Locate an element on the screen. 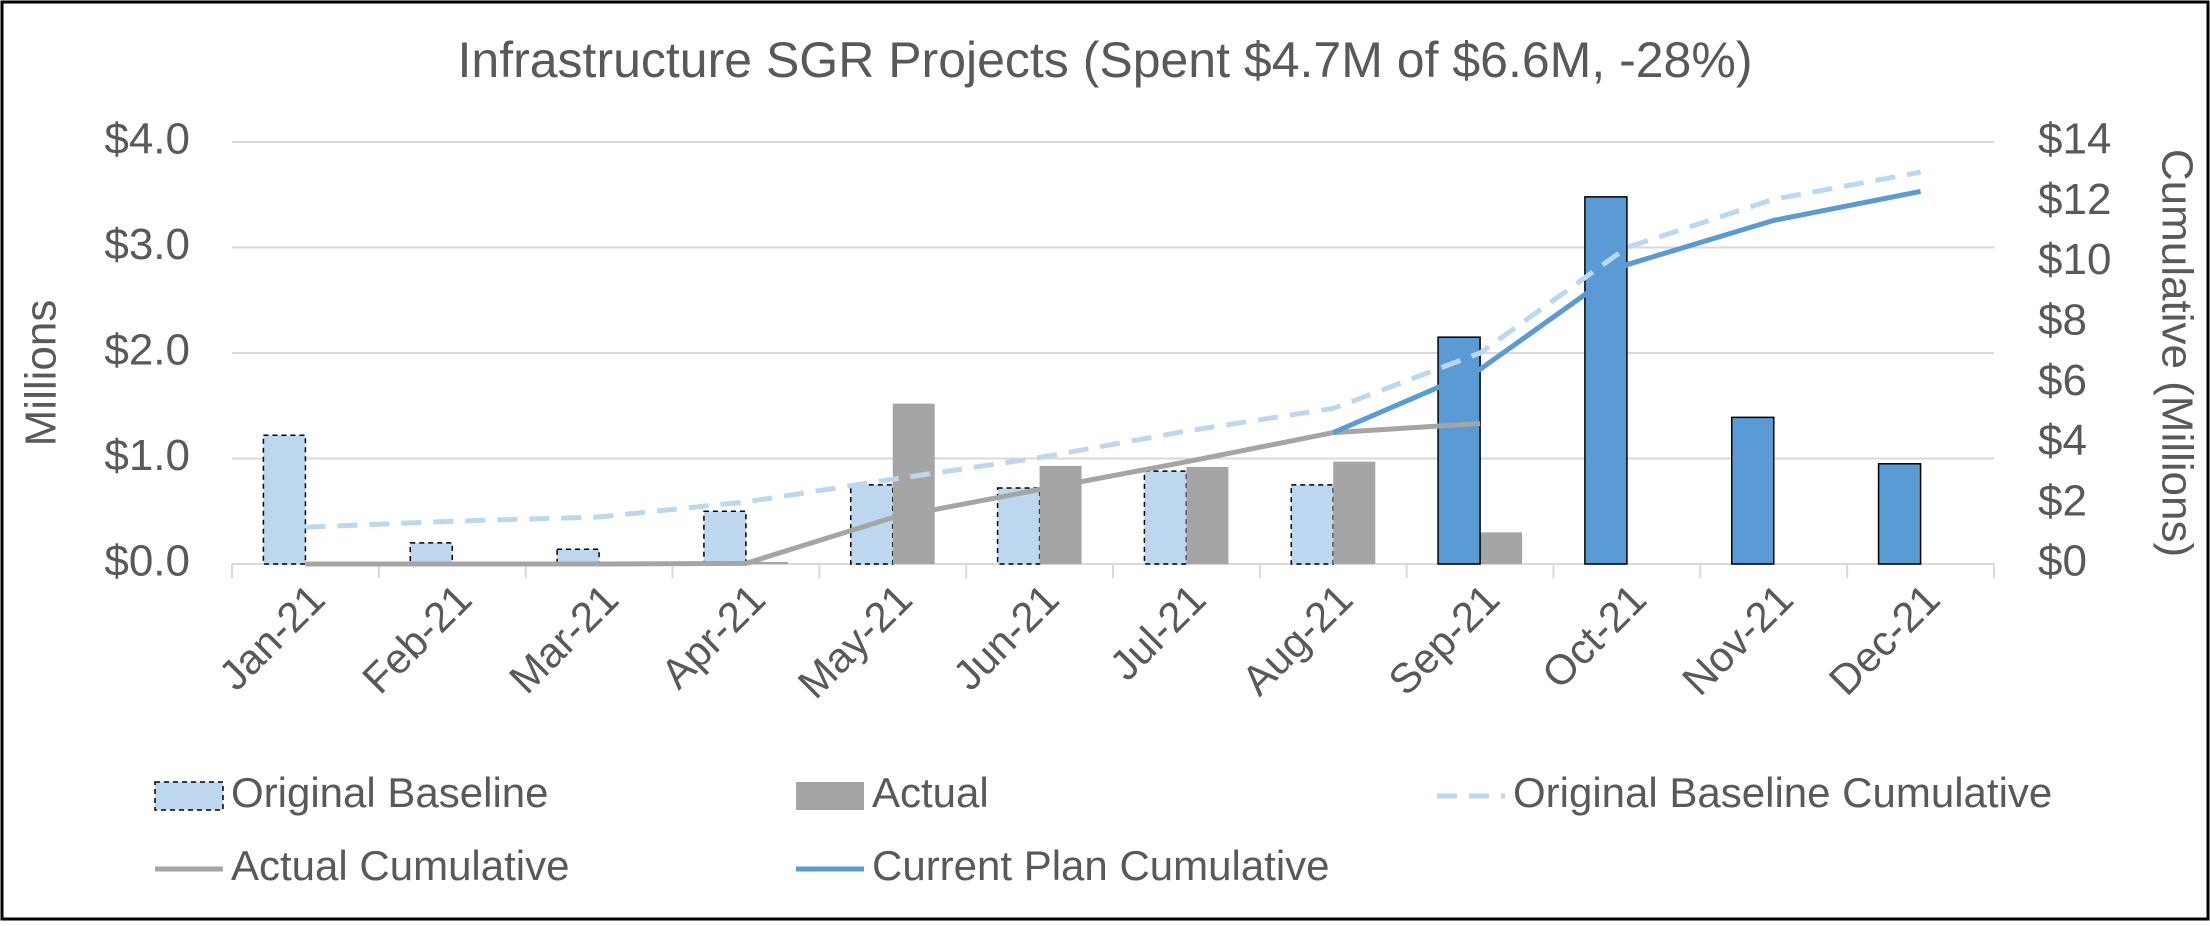 Image resolution: width=2210 pixels, height=926 pixels. y2-axis-title: Cumulative (Millions) is located at coordinates (2176, 353).